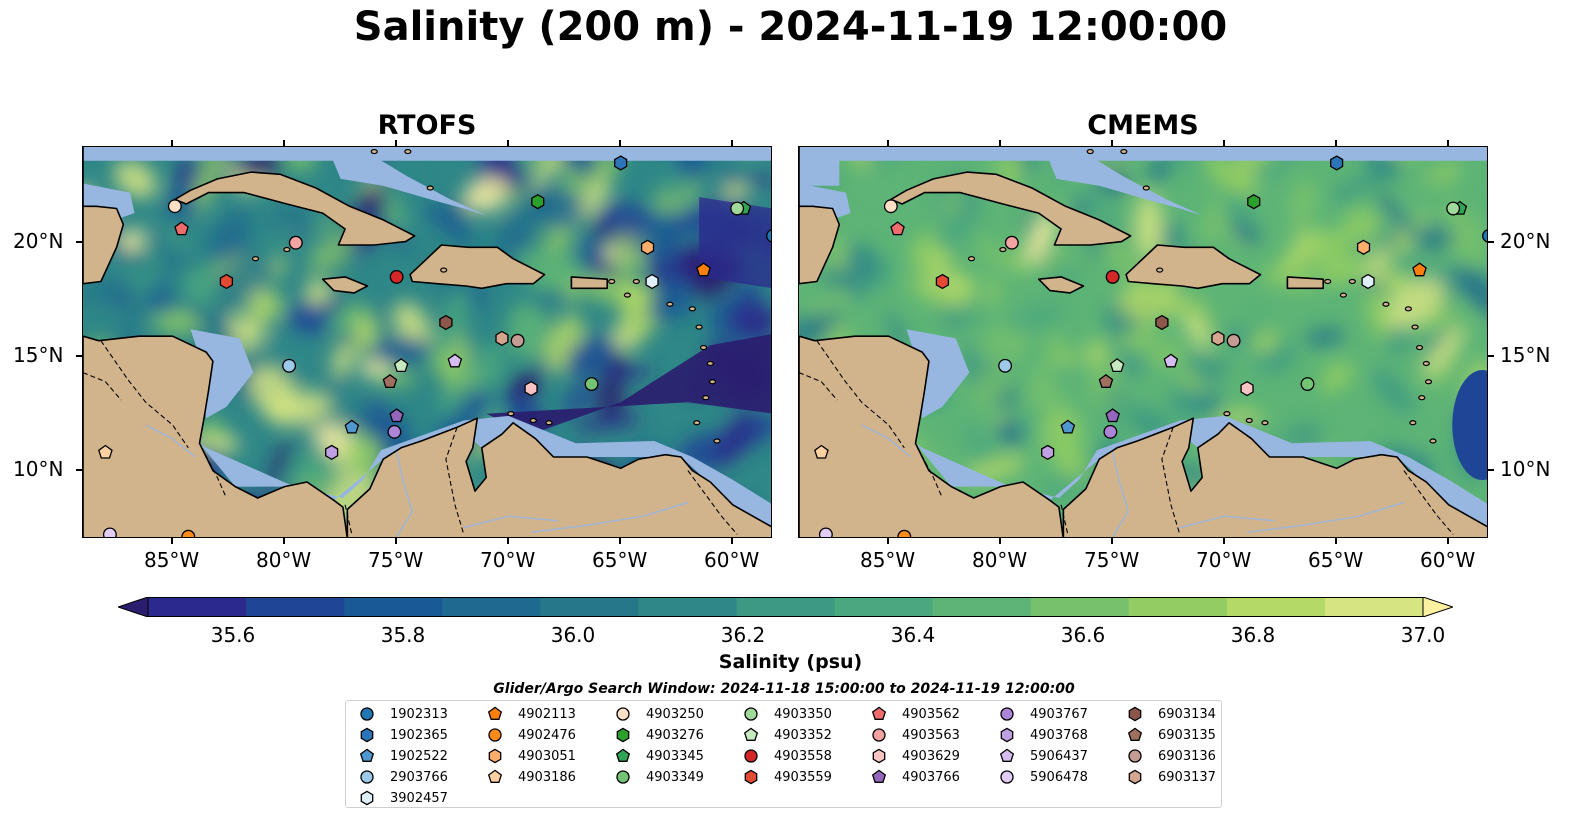  I want to click on lon-tick-label: 85°W, so click(171, 560).